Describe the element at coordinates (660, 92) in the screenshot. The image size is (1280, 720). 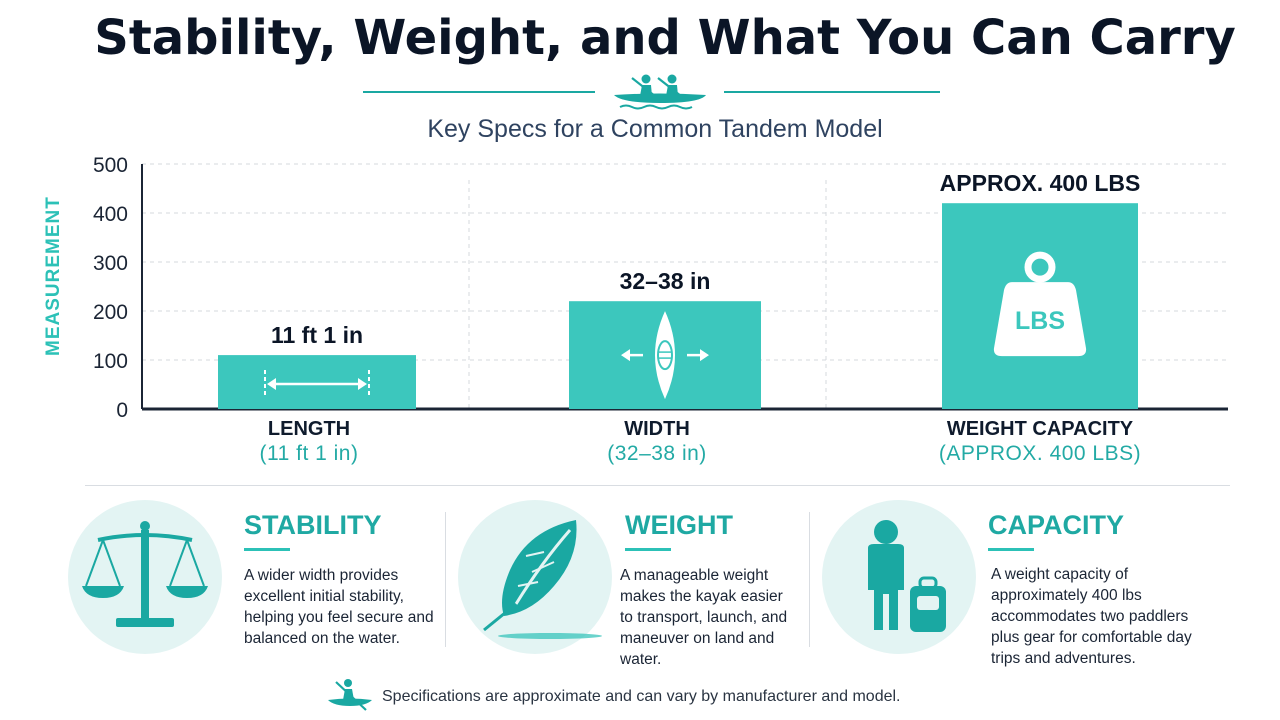
I see `tandem-kayak-icon` at that location.